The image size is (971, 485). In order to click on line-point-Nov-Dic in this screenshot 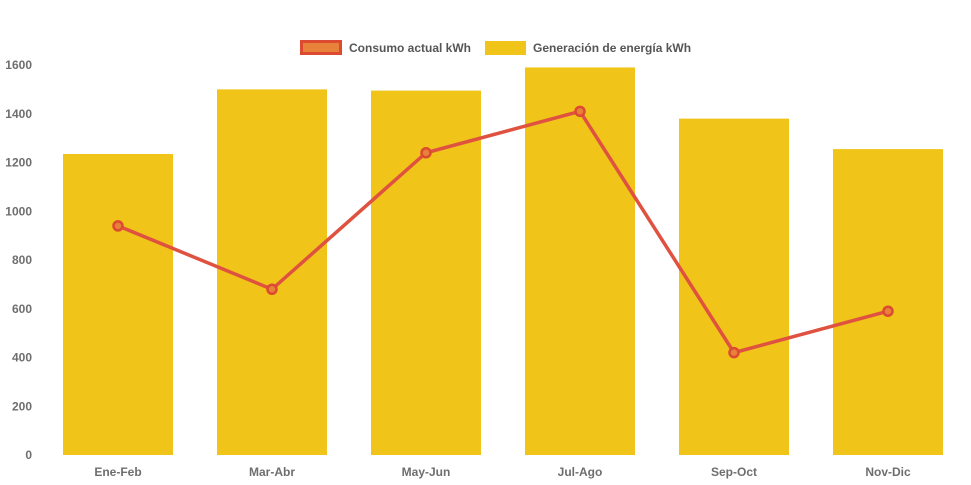, I will do `click(888, 311)`.